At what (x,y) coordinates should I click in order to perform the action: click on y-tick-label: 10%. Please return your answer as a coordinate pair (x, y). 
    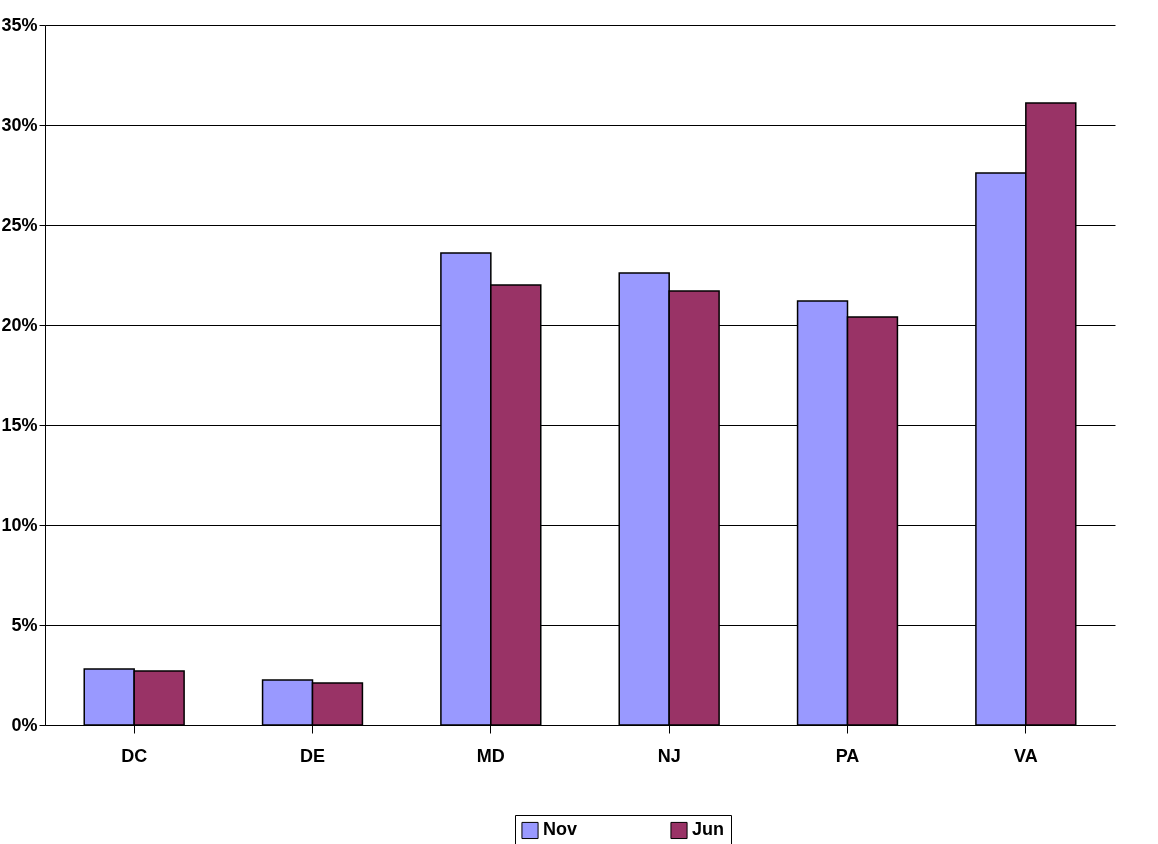
    Looking at the image, I should click on (19, 524).